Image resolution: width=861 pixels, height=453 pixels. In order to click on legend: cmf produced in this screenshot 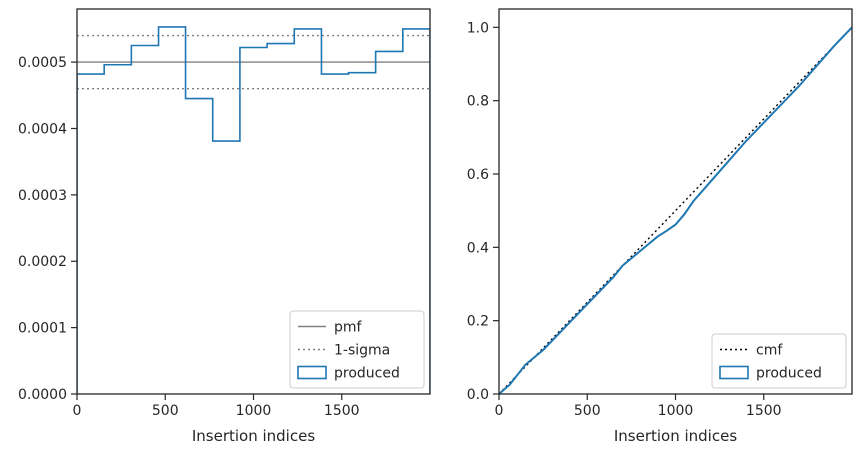, I will do `click(779, 361)`.